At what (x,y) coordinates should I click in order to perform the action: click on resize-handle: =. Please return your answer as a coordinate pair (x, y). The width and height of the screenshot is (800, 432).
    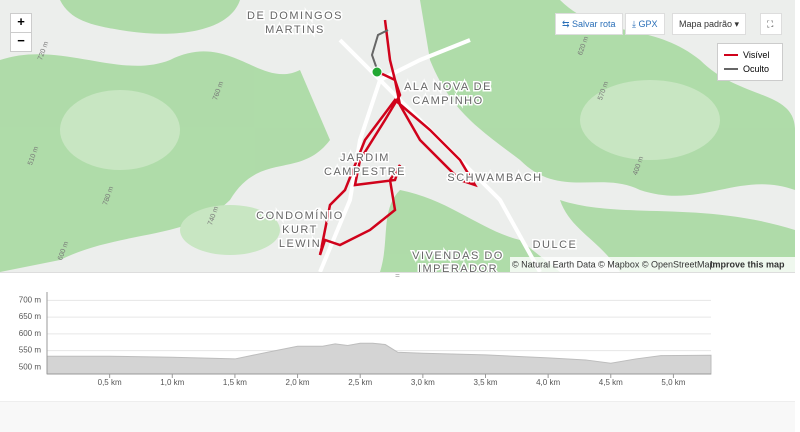
    Looking at the image, I should click on (397, 276).